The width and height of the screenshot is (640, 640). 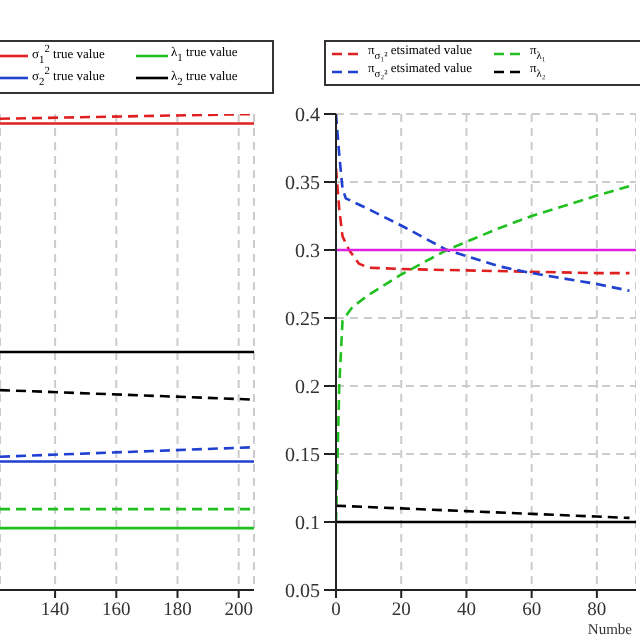 What do you see at coordinates (239, 611) in the screenshot?
I see `x-tick-label: 200` at bounding box center [239, 611].